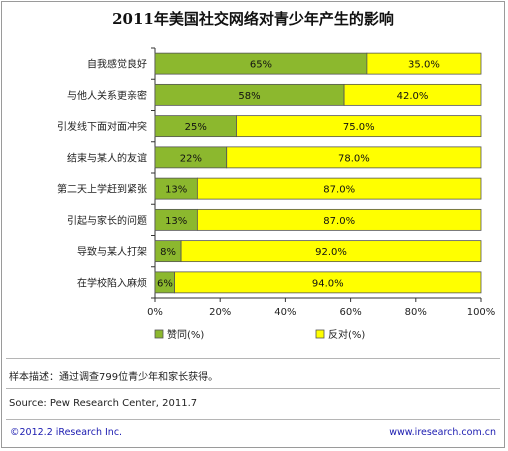 Image resolution: width=508 pixels, height=451 pixels. Describe the element at coordinates (220, 312) in the screenshot. I see `x-tick-label: 20%` at that location.